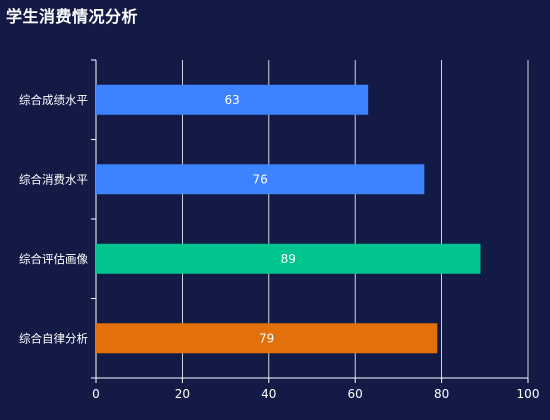  Describe the element at coordinates (182, 394) in the screenshot. I see `x-tick-label: 20` at that location.